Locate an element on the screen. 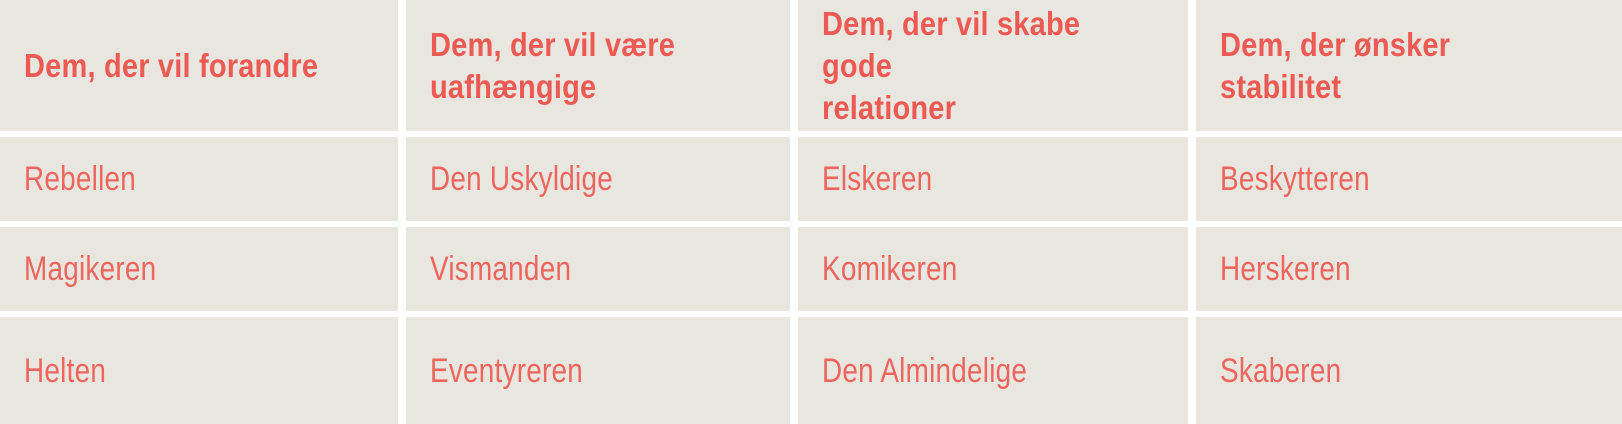 This screenshot has width=1622, height=424. cell-label: Beskytteren is located at coordinates (1295, 179).